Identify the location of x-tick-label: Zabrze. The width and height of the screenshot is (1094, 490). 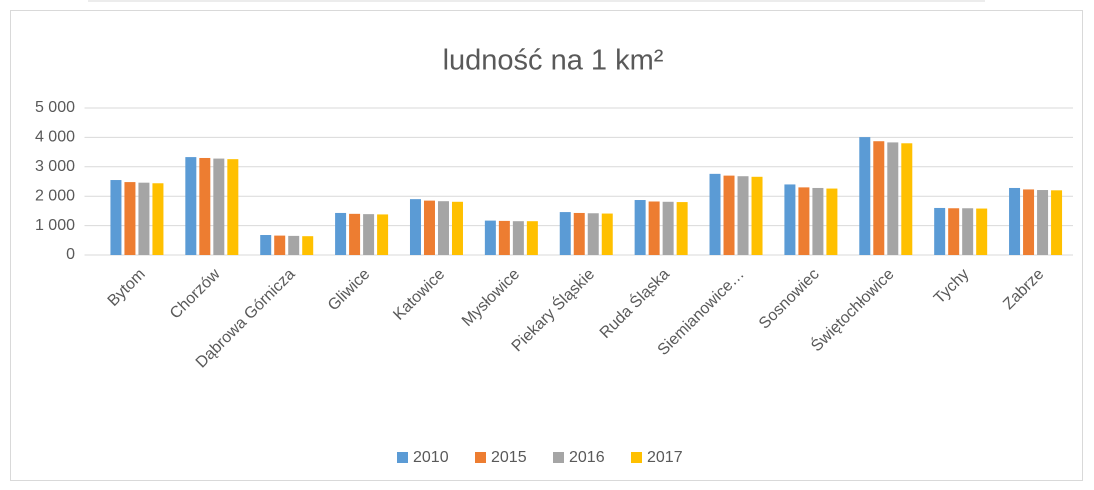
(1023, 289).